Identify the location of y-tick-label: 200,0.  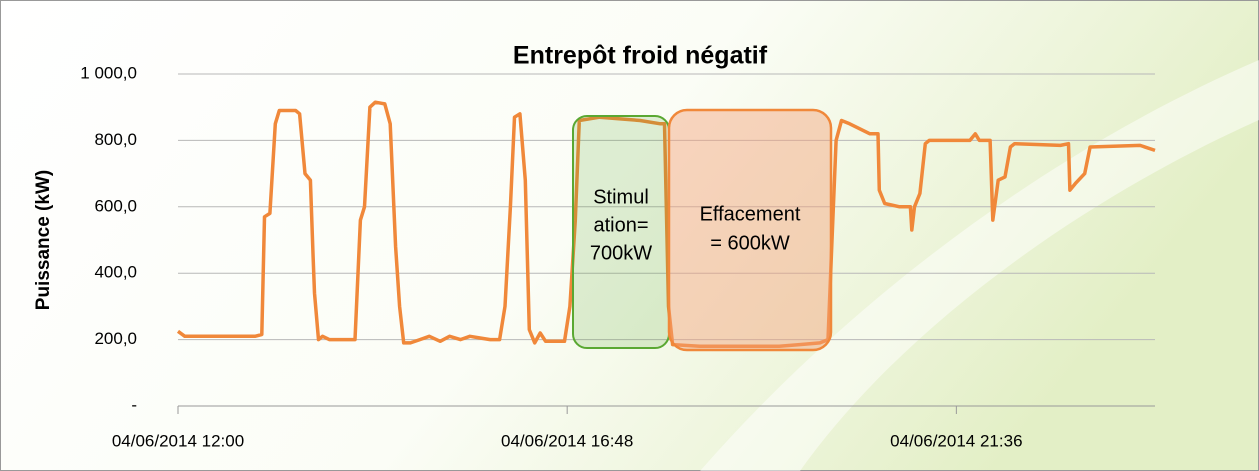
(115, 338).